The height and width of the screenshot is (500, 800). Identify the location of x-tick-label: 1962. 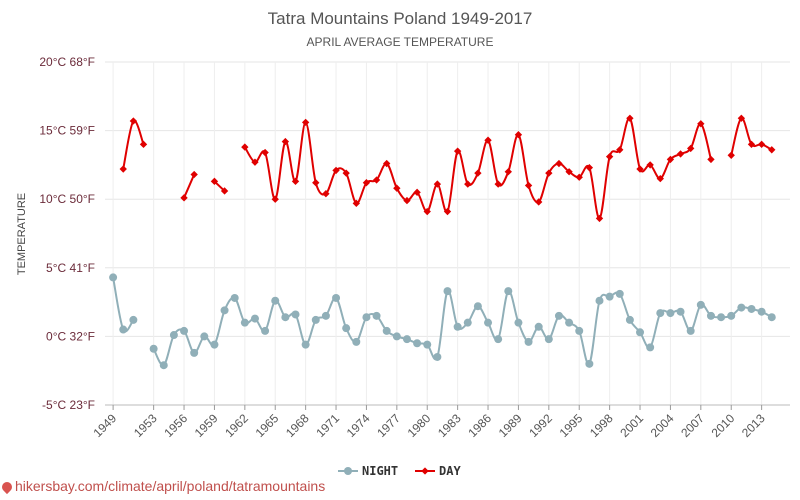
(236, 425).